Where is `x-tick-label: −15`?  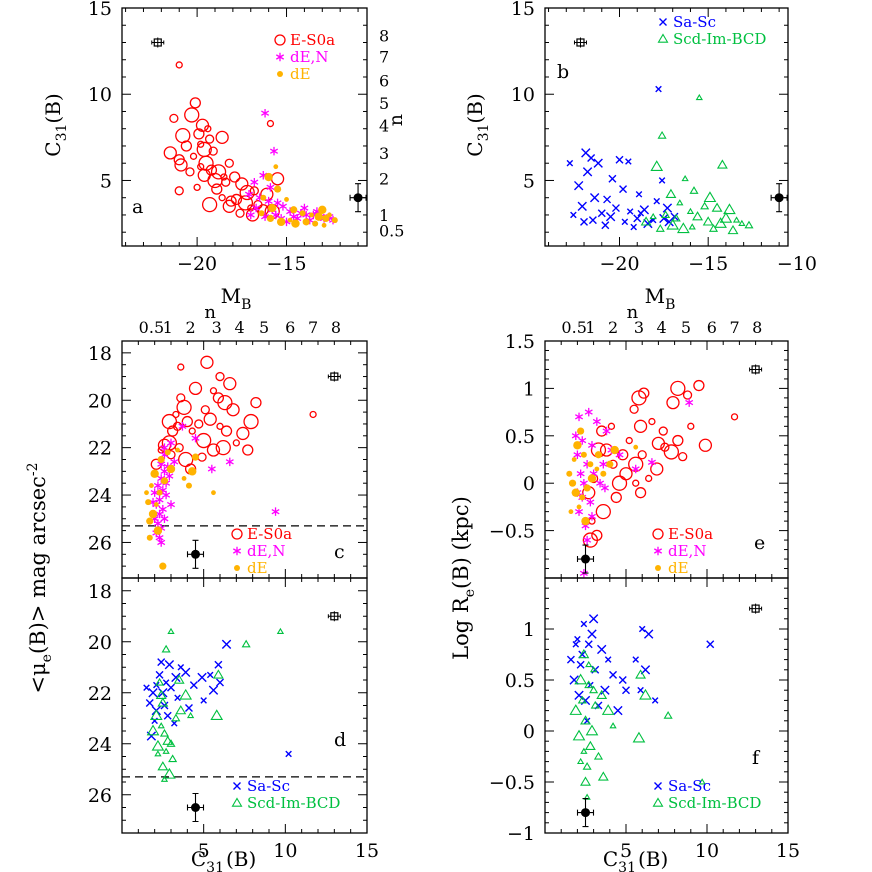 x-tick-label: −15 is located at coordinates (708, 264).